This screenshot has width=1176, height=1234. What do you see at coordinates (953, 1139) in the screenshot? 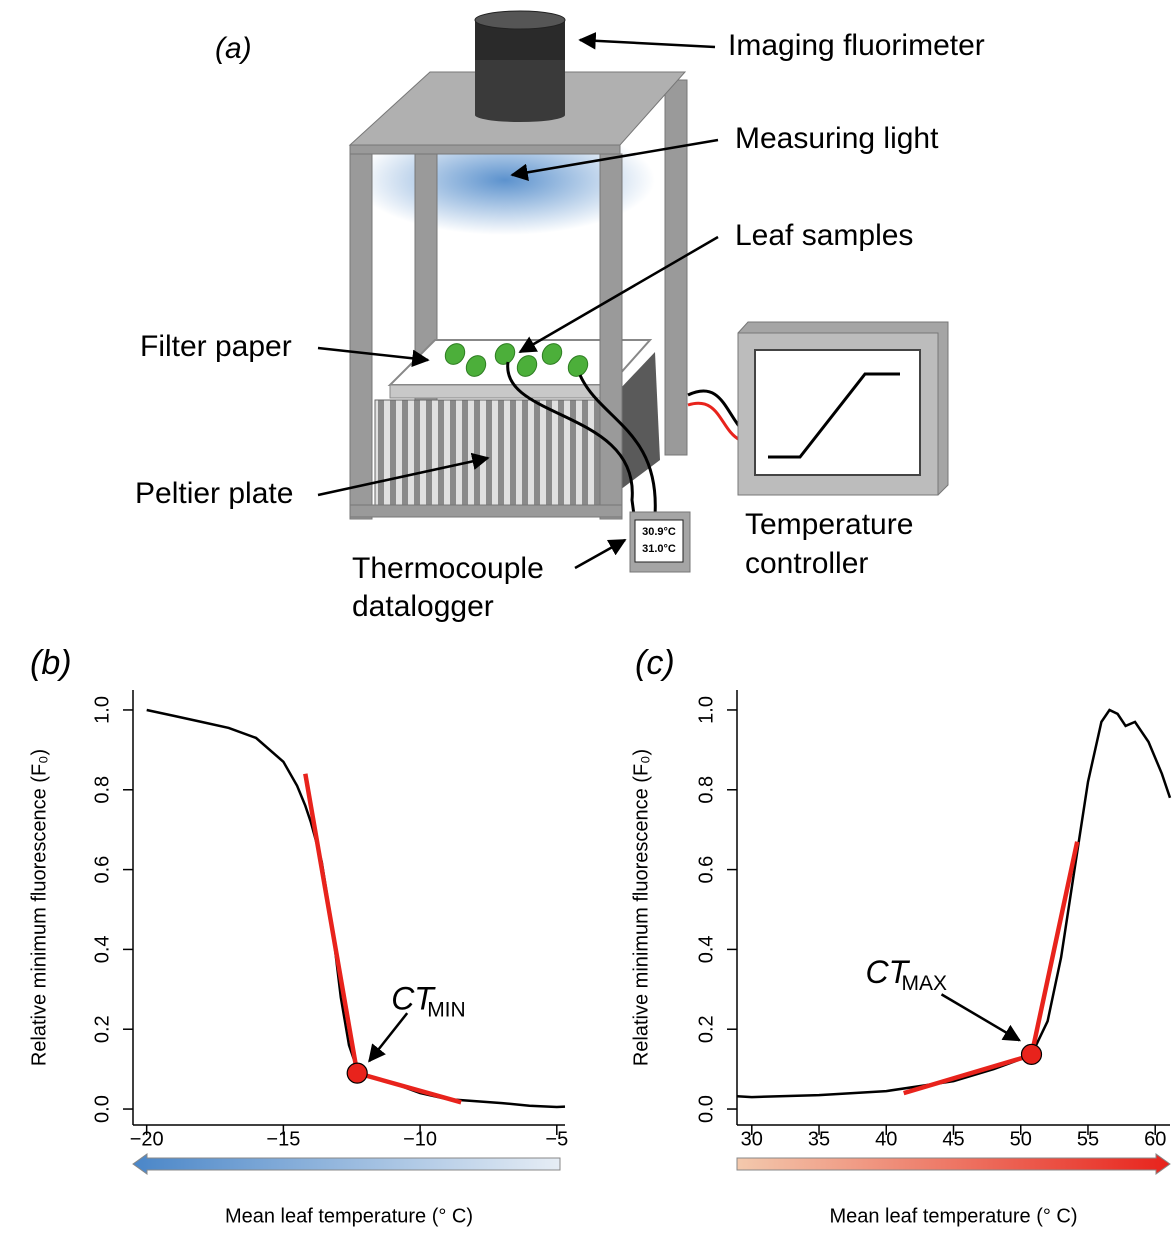
I see `x-tick-label: 45` at bounding box center [953, 1139].